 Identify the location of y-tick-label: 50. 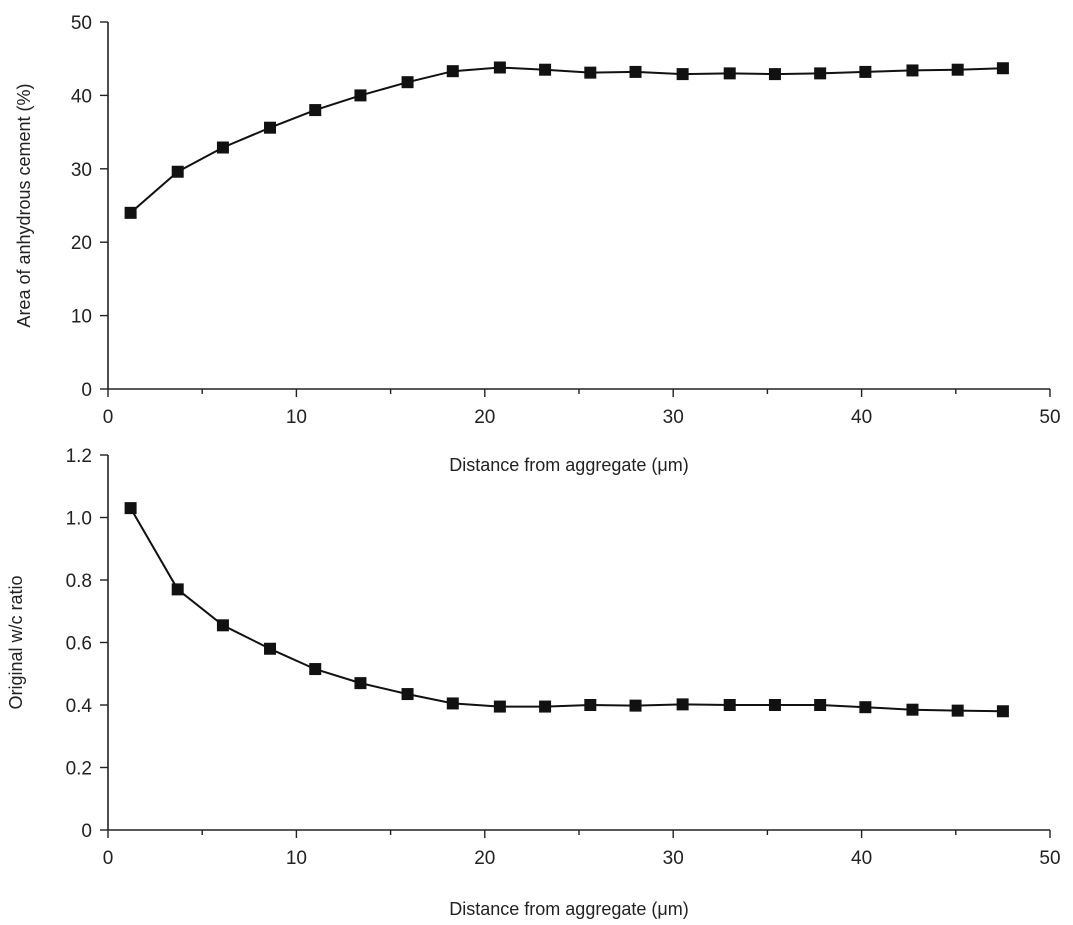
(81, 23).